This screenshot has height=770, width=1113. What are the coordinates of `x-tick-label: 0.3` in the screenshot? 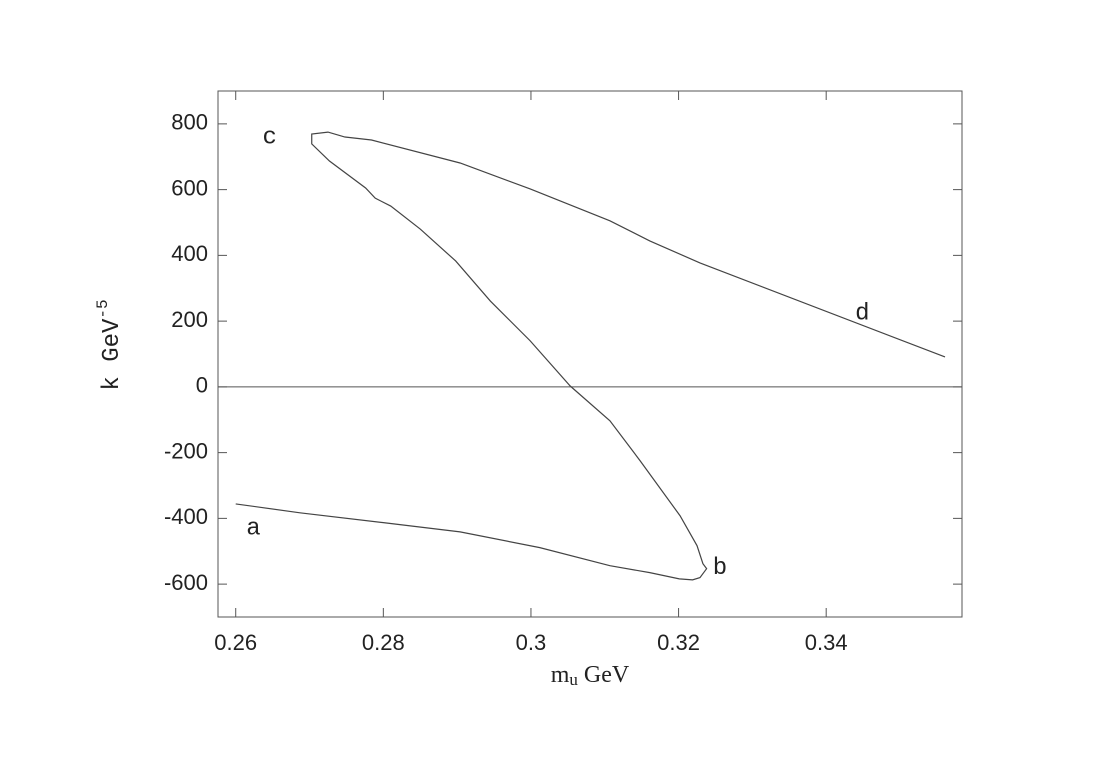 It's located at (531, 642).